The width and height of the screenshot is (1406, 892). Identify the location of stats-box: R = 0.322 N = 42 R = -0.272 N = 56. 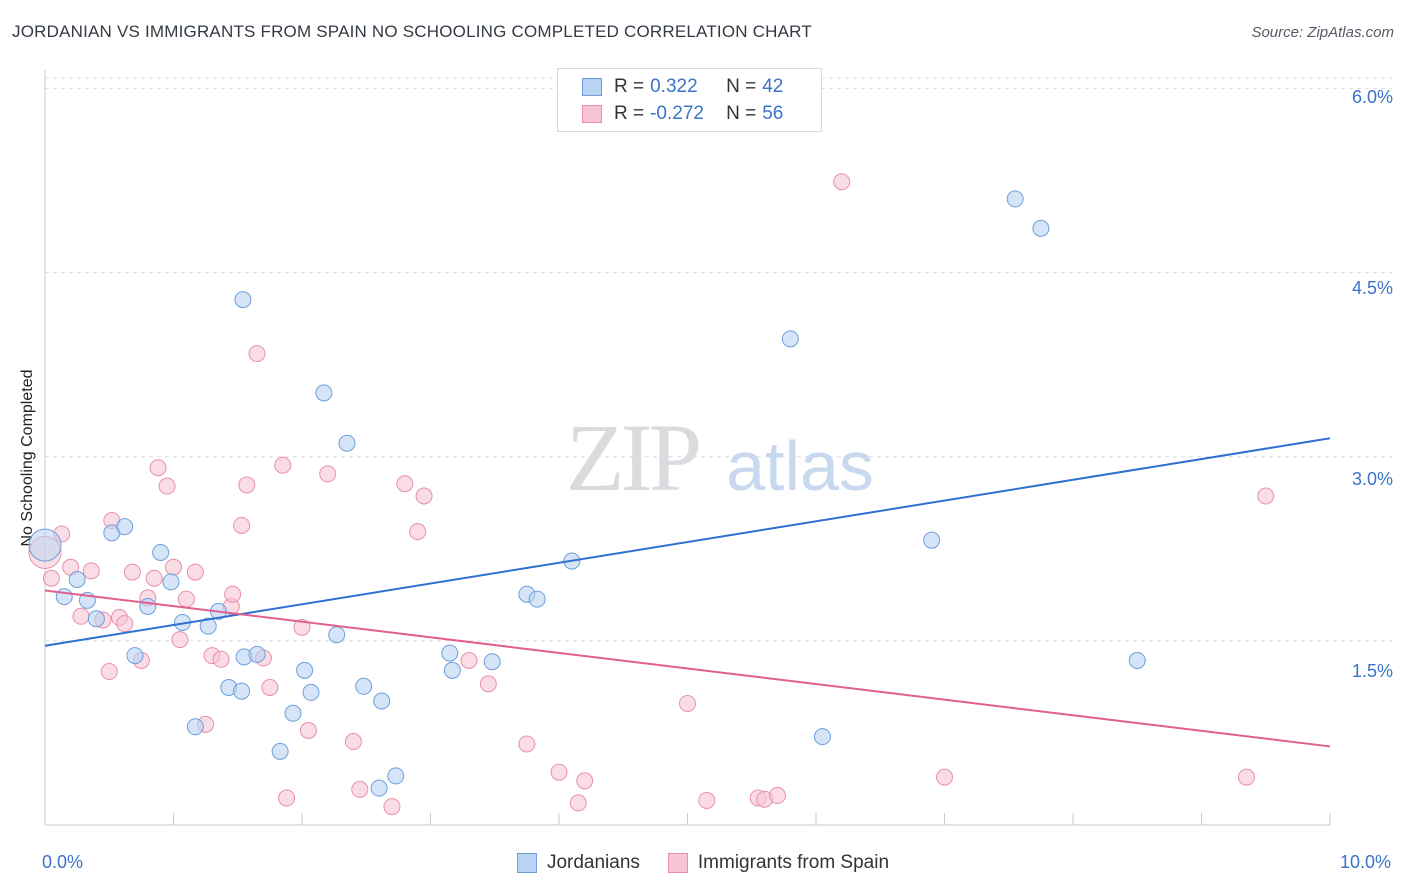
(689, 100).